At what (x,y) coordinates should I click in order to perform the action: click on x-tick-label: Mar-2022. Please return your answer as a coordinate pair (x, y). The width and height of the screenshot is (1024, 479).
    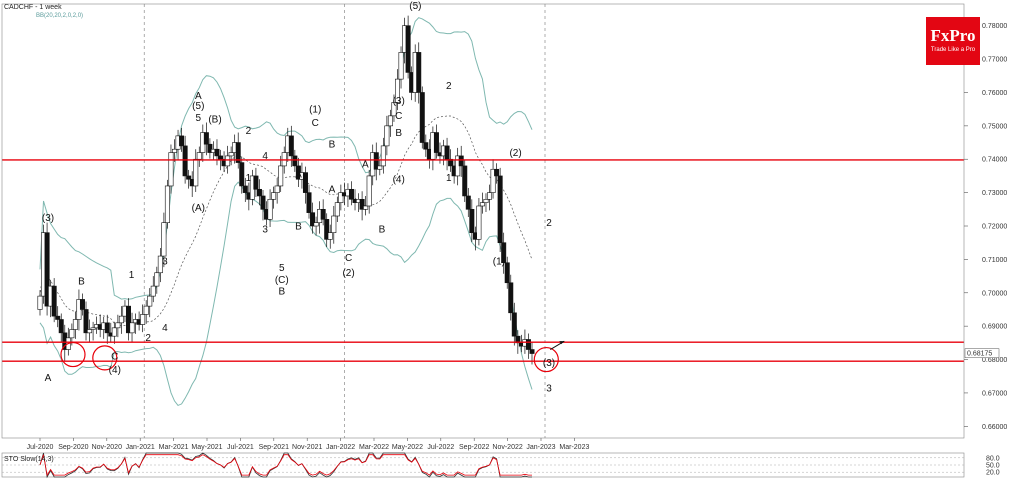
    Looking at the image, I should click on (374, 447).